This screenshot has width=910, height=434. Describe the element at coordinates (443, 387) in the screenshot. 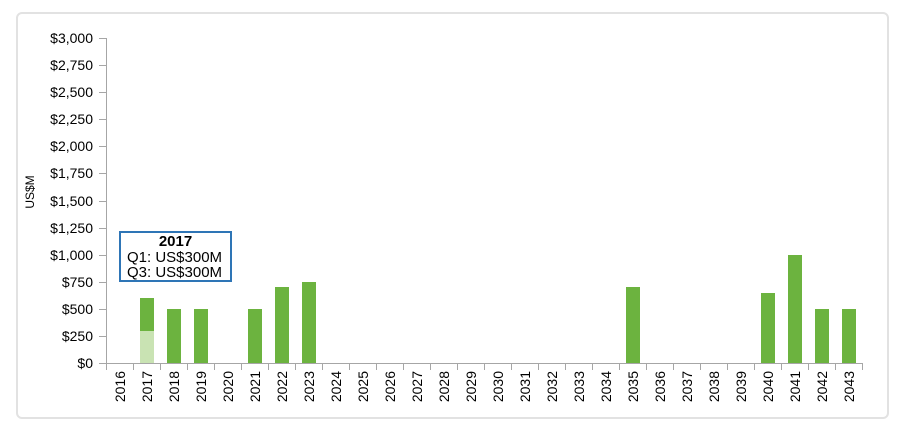

I see `x-label-2028: 2028` at that location.